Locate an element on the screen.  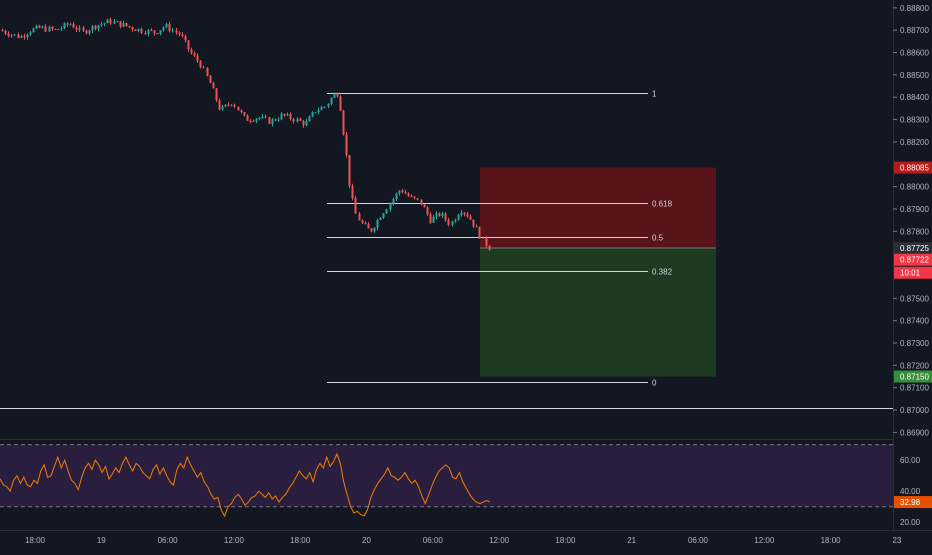
price-tick-label: 0.87000 is located at coordinates (914, 410).